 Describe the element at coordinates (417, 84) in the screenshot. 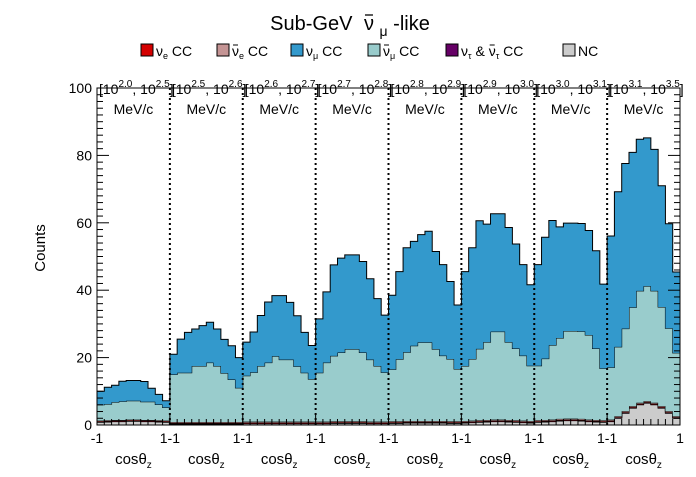

I see `panel-range-lo-exp: 2.8` at that location.